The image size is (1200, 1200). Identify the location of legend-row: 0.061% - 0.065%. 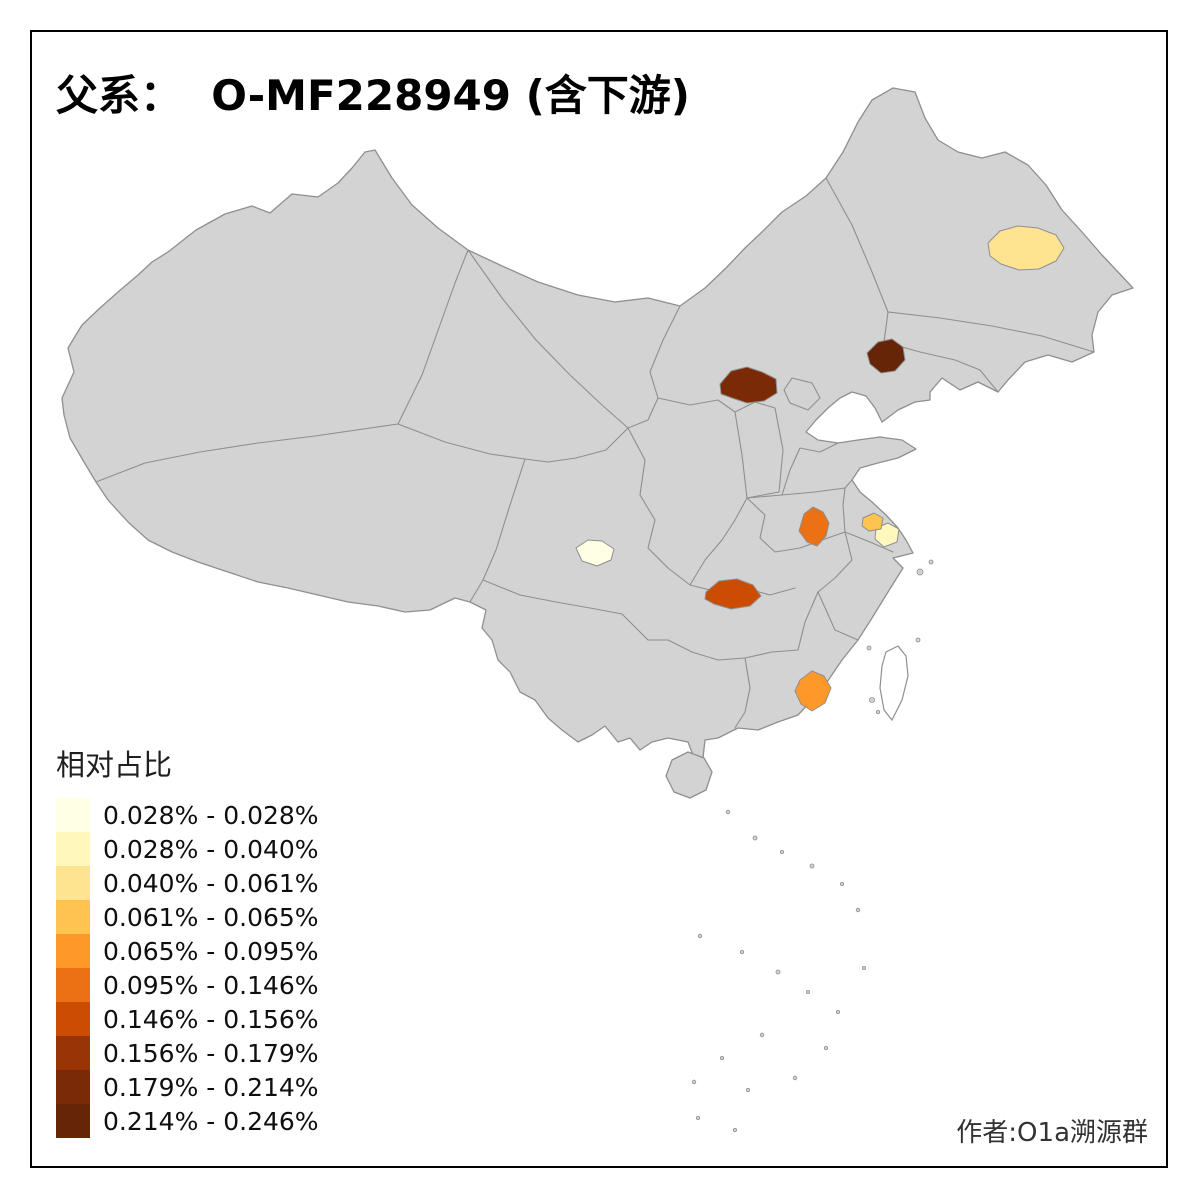
(187, 917).